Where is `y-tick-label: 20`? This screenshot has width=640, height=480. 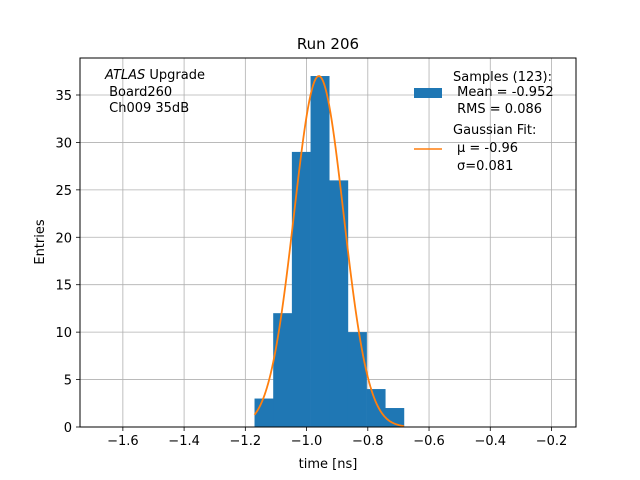
y-tick-label: 20 is located at coordinates (63, 238).